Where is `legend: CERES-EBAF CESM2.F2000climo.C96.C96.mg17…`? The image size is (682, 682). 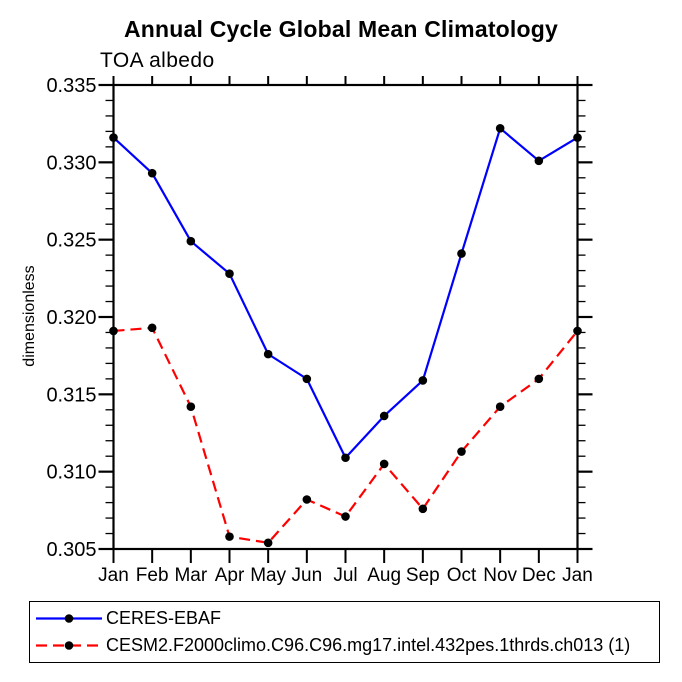
legend: CERES-EBAF CESM2.F2000climo.C96.C96.mg17… is located at coordinates (344, 632).